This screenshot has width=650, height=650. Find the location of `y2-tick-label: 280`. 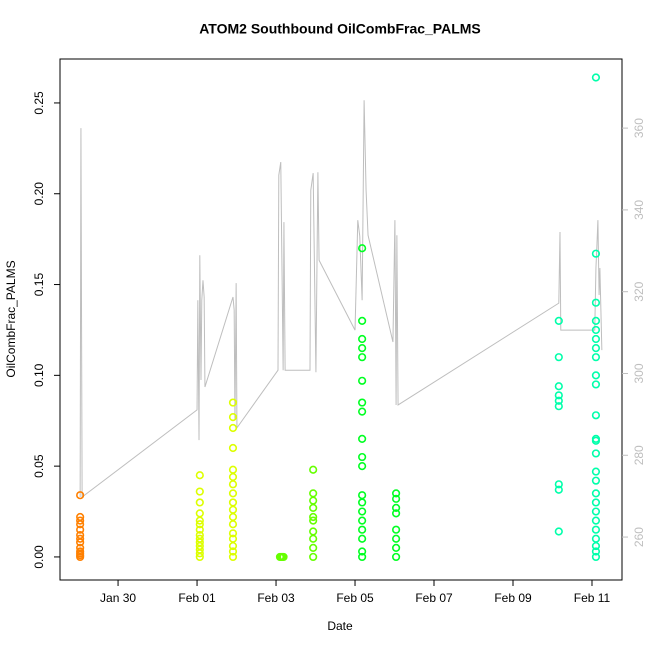

y2-tick-label: 280 is located at coordinates (639, 455).